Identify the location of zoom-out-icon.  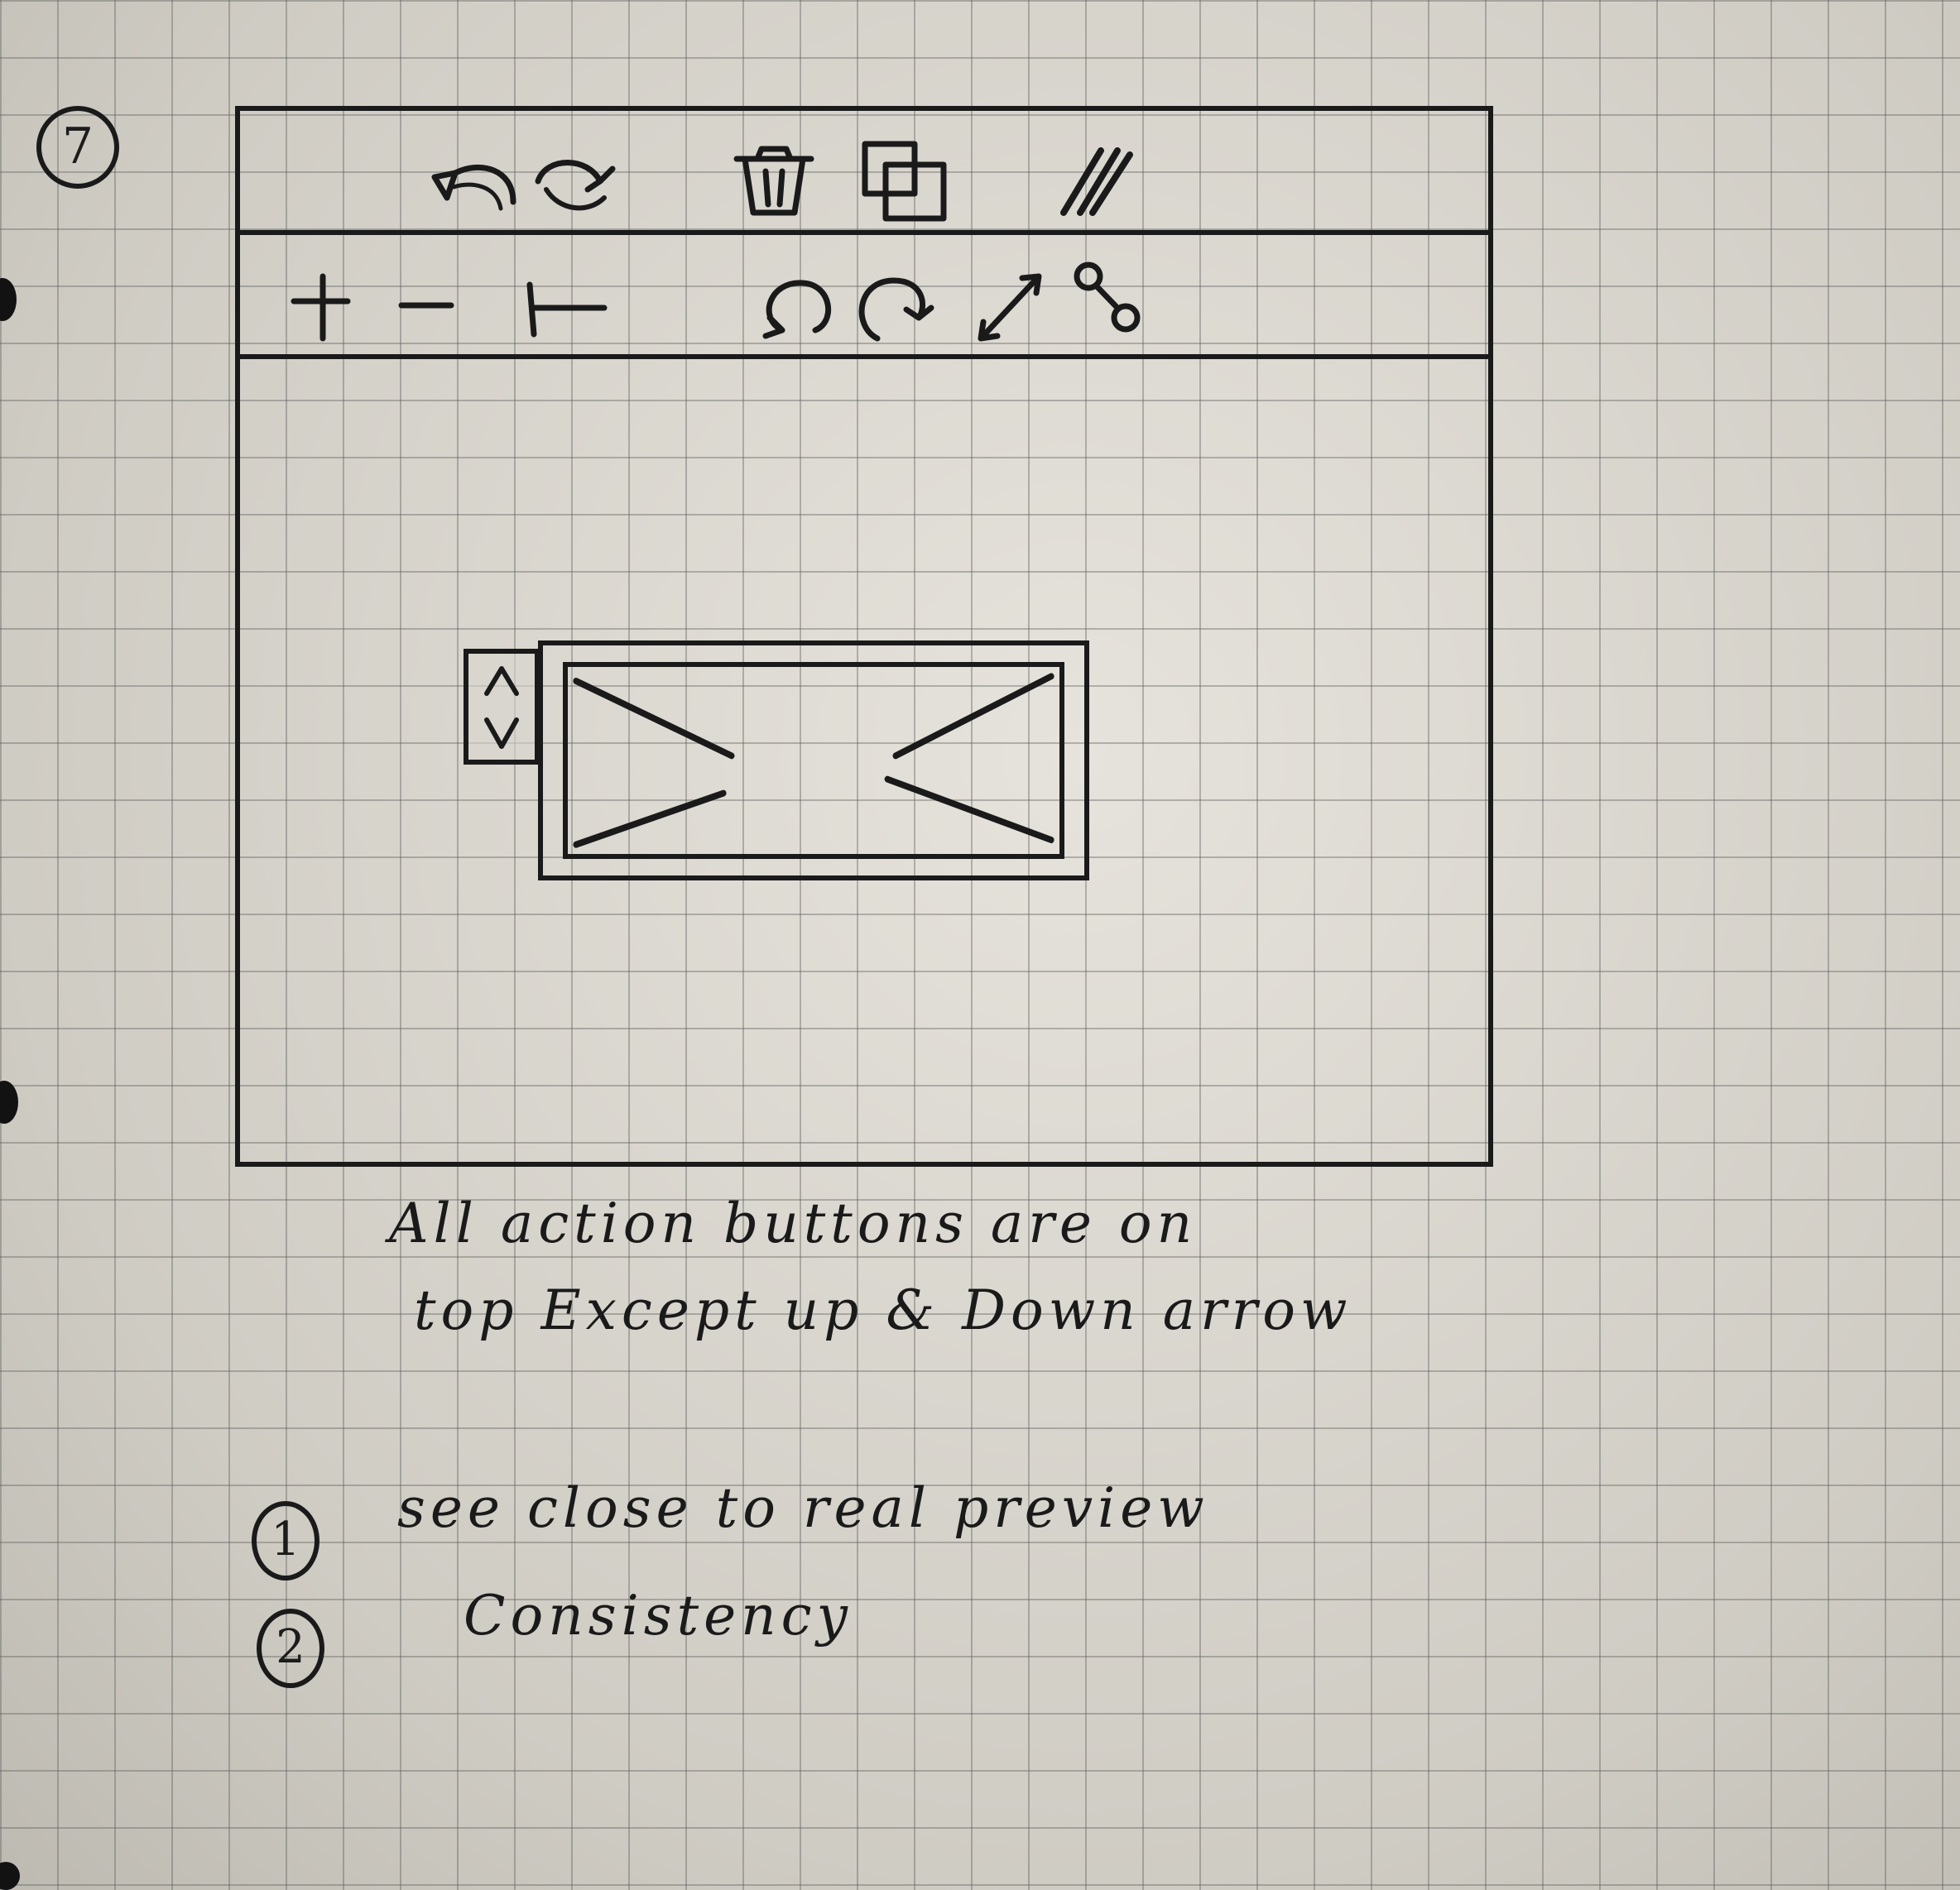
(431, 305).